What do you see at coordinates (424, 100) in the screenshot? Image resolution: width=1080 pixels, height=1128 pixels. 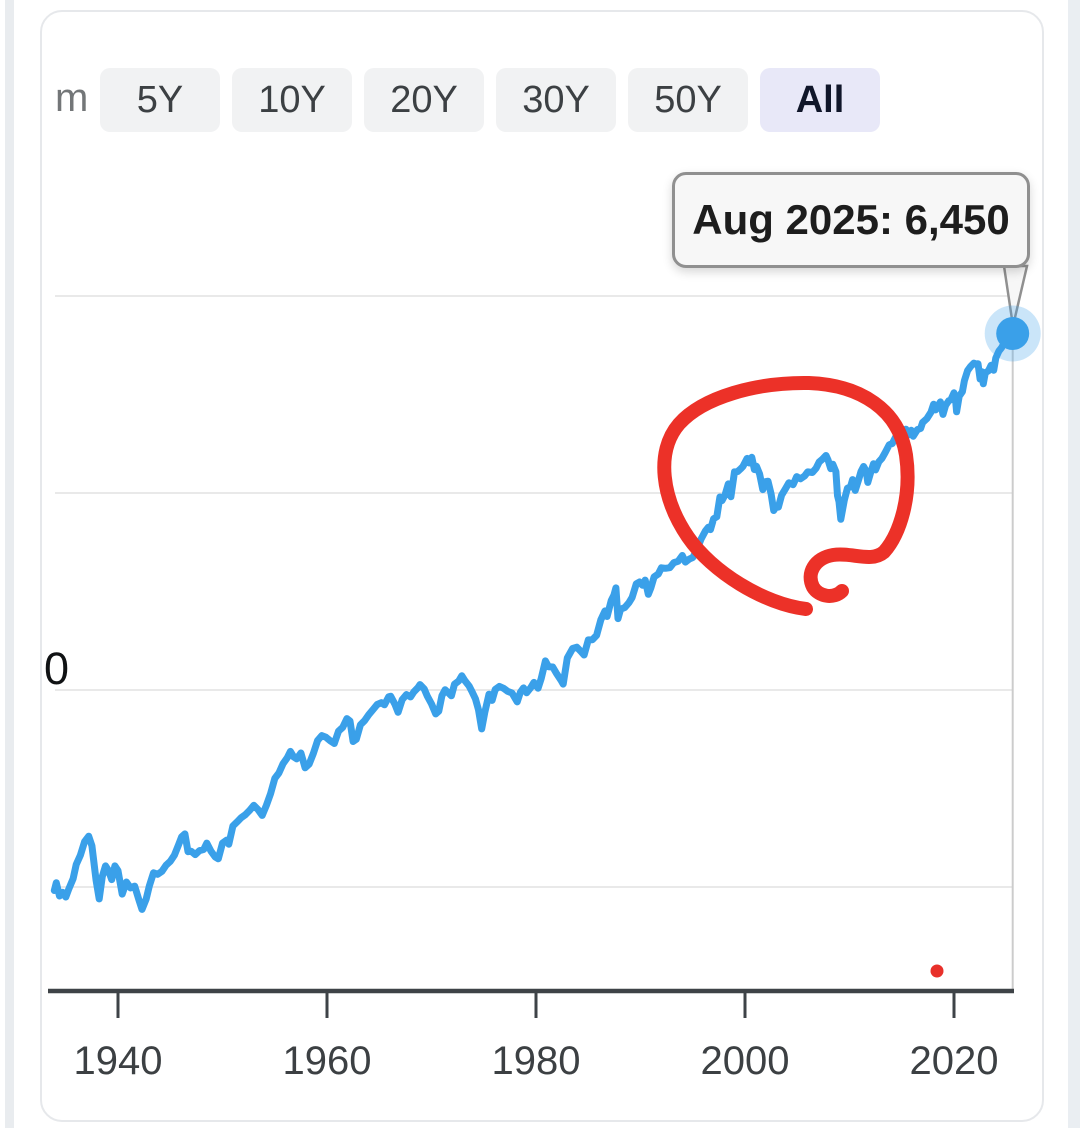 I see `range-button-20y: 20Y` at bounding box center [424, 100].